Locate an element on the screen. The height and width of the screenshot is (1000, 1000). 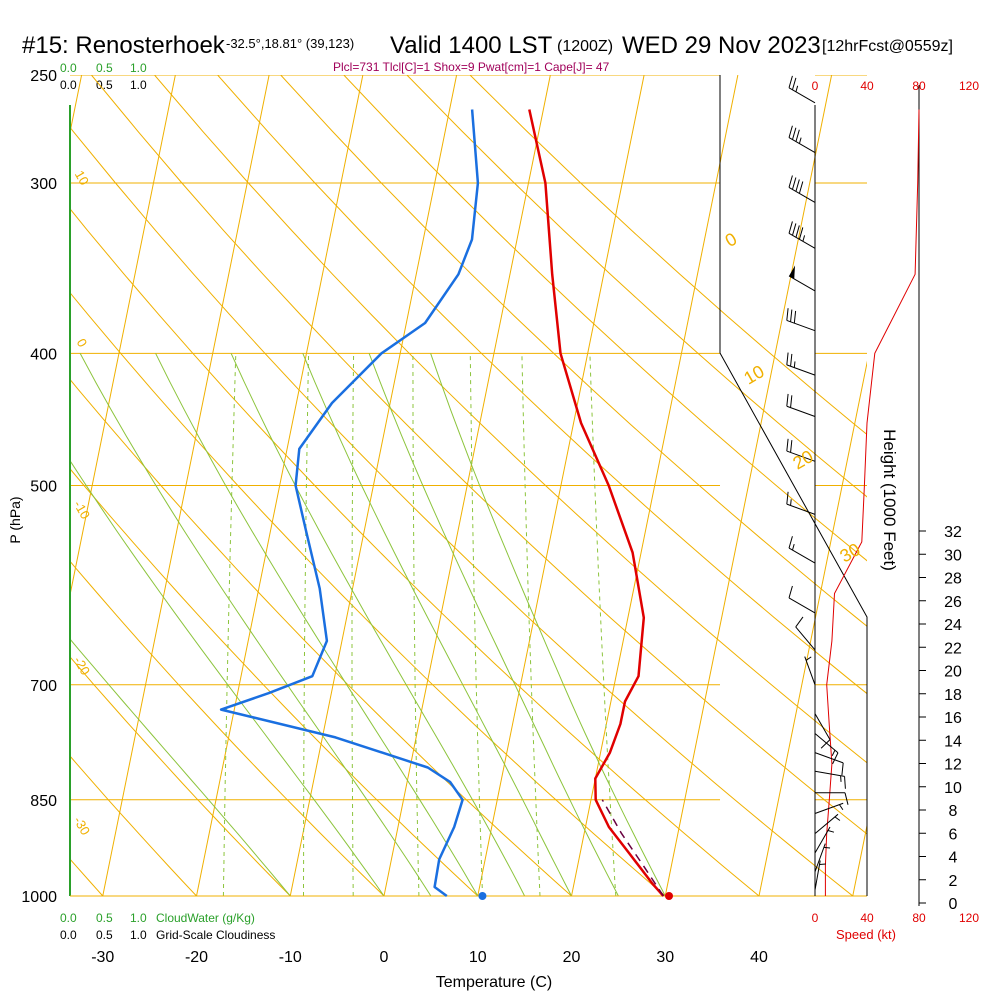
dry-adiabat-label: 0 is located at coordinates (82, 343).